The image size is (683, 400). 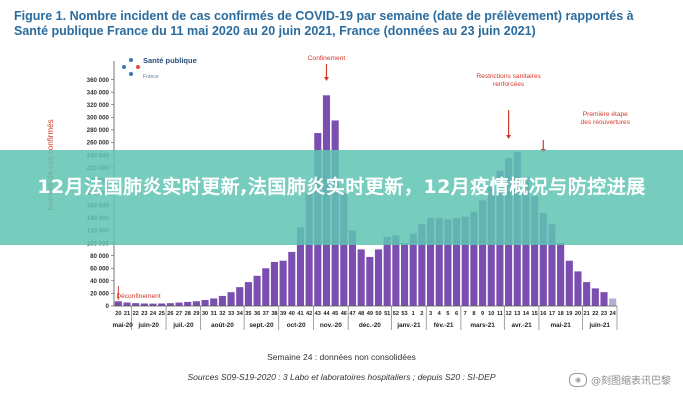 I want to click on week-tick-label: 38, so click(x=274, y=314).